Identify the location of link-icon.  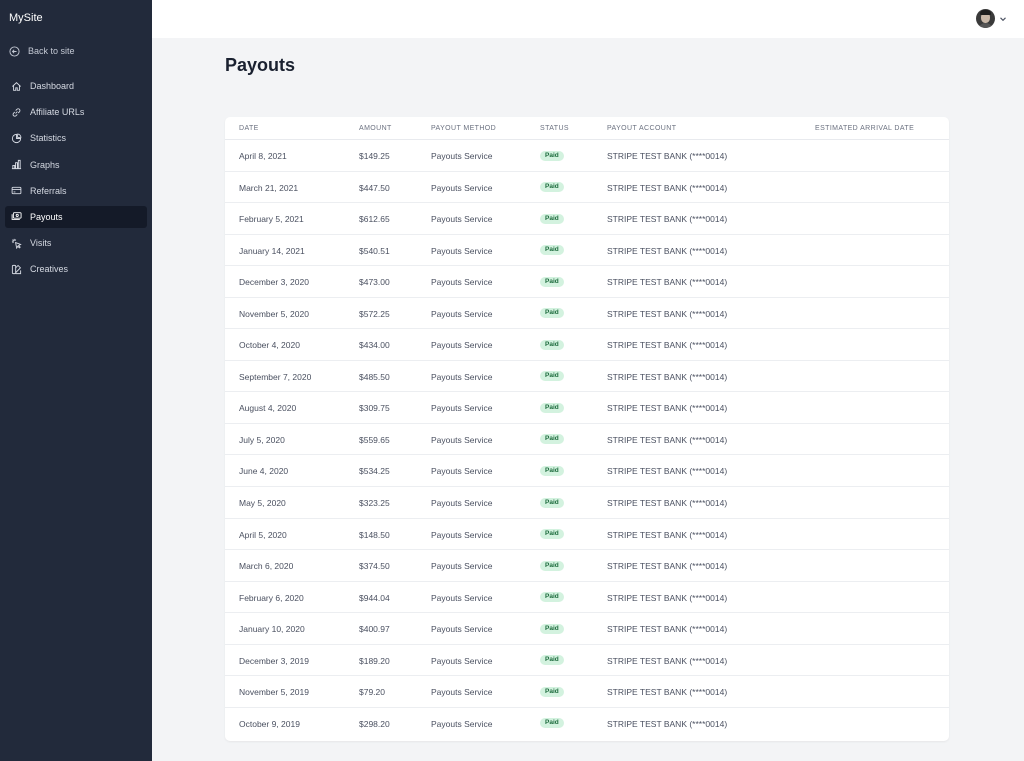
(16, 112).